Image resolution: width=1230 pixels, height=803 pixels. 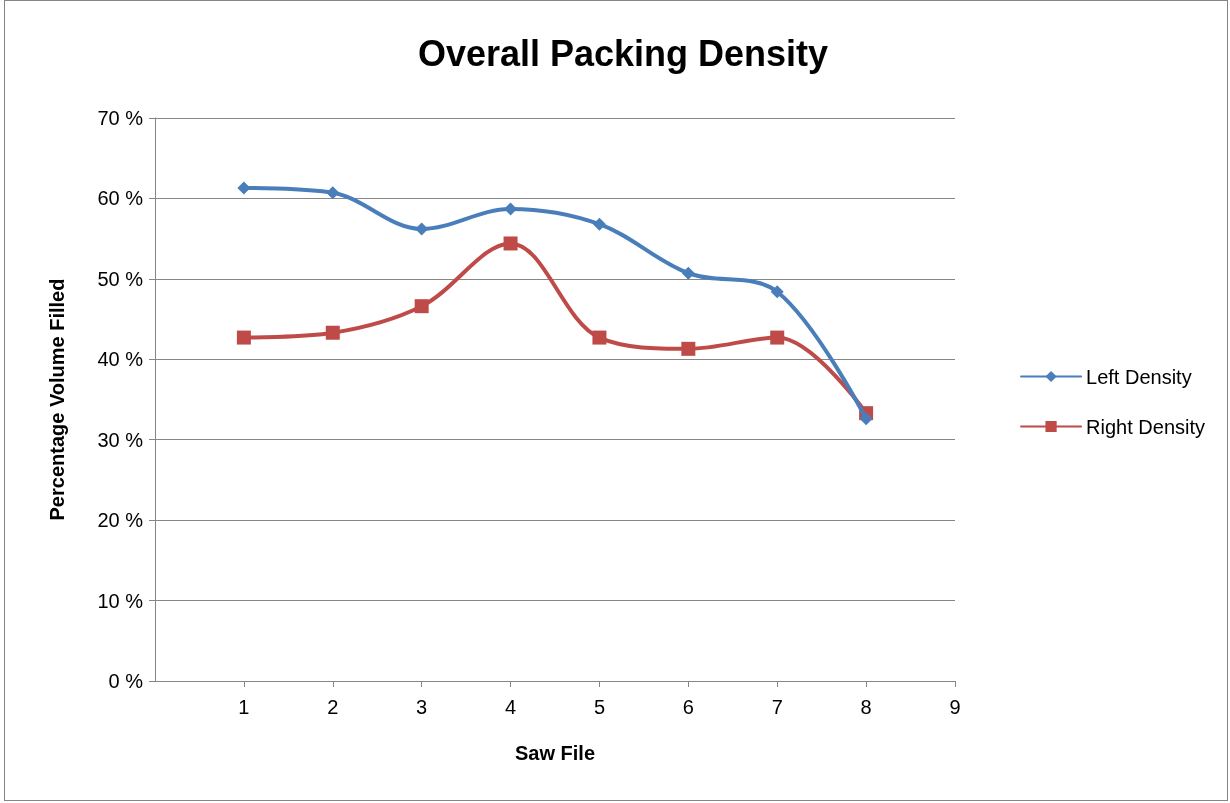 I want to click on x-tick-label: 7, so click(x=777, y=707).